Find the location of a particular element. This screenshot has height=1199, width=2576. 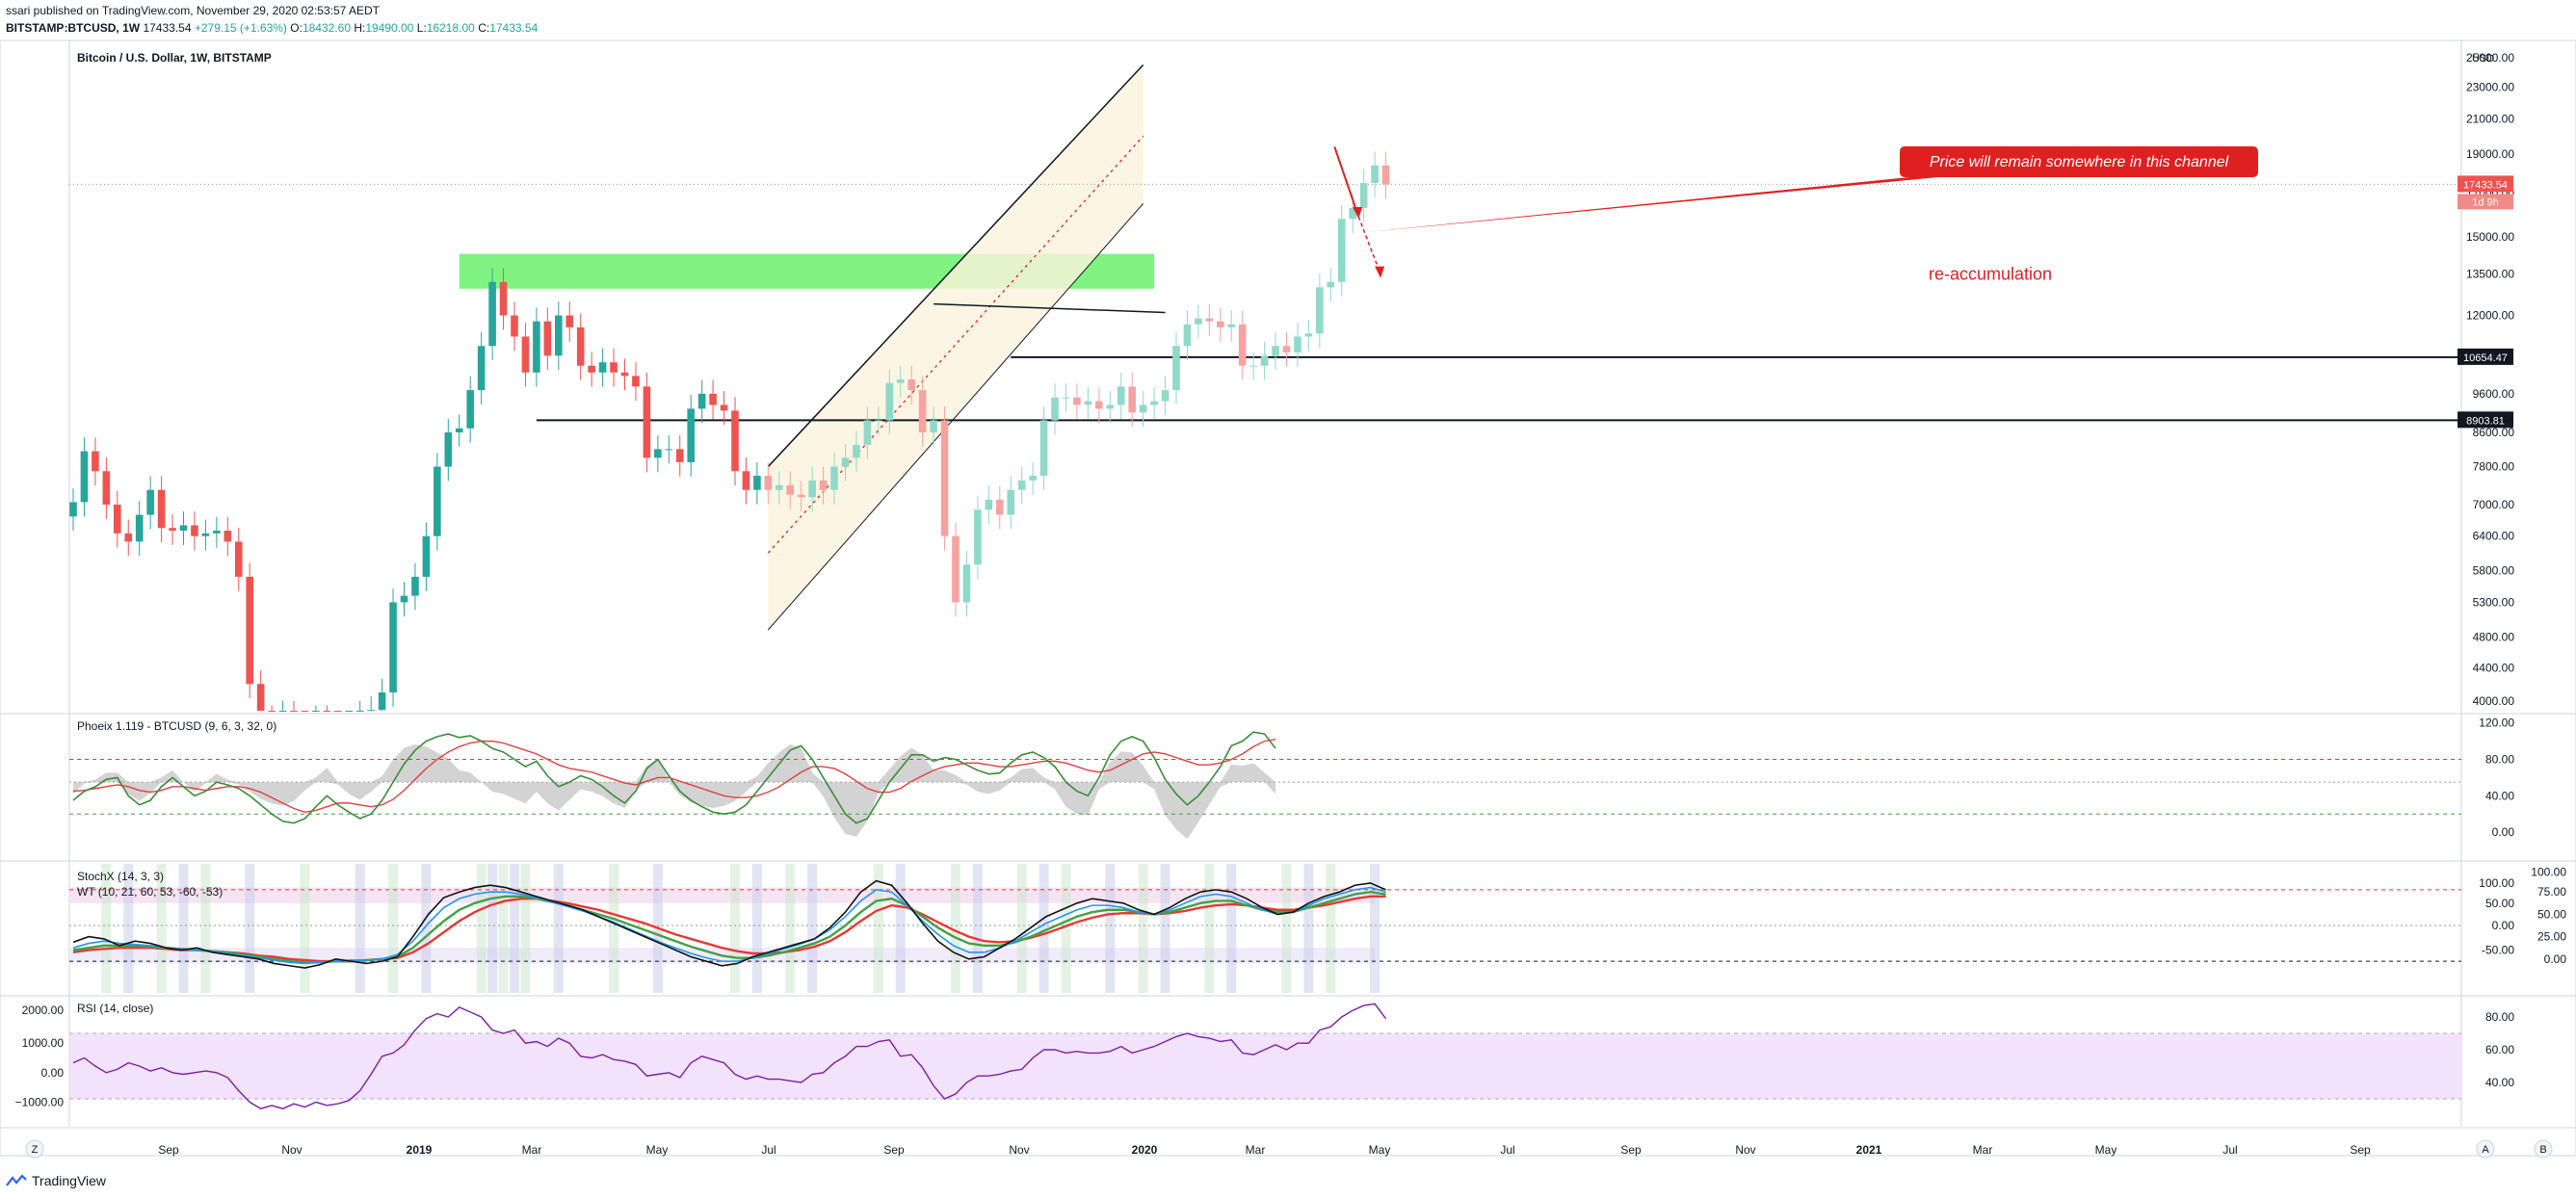

time-tick: May is located at coordinates (1380, 1150).